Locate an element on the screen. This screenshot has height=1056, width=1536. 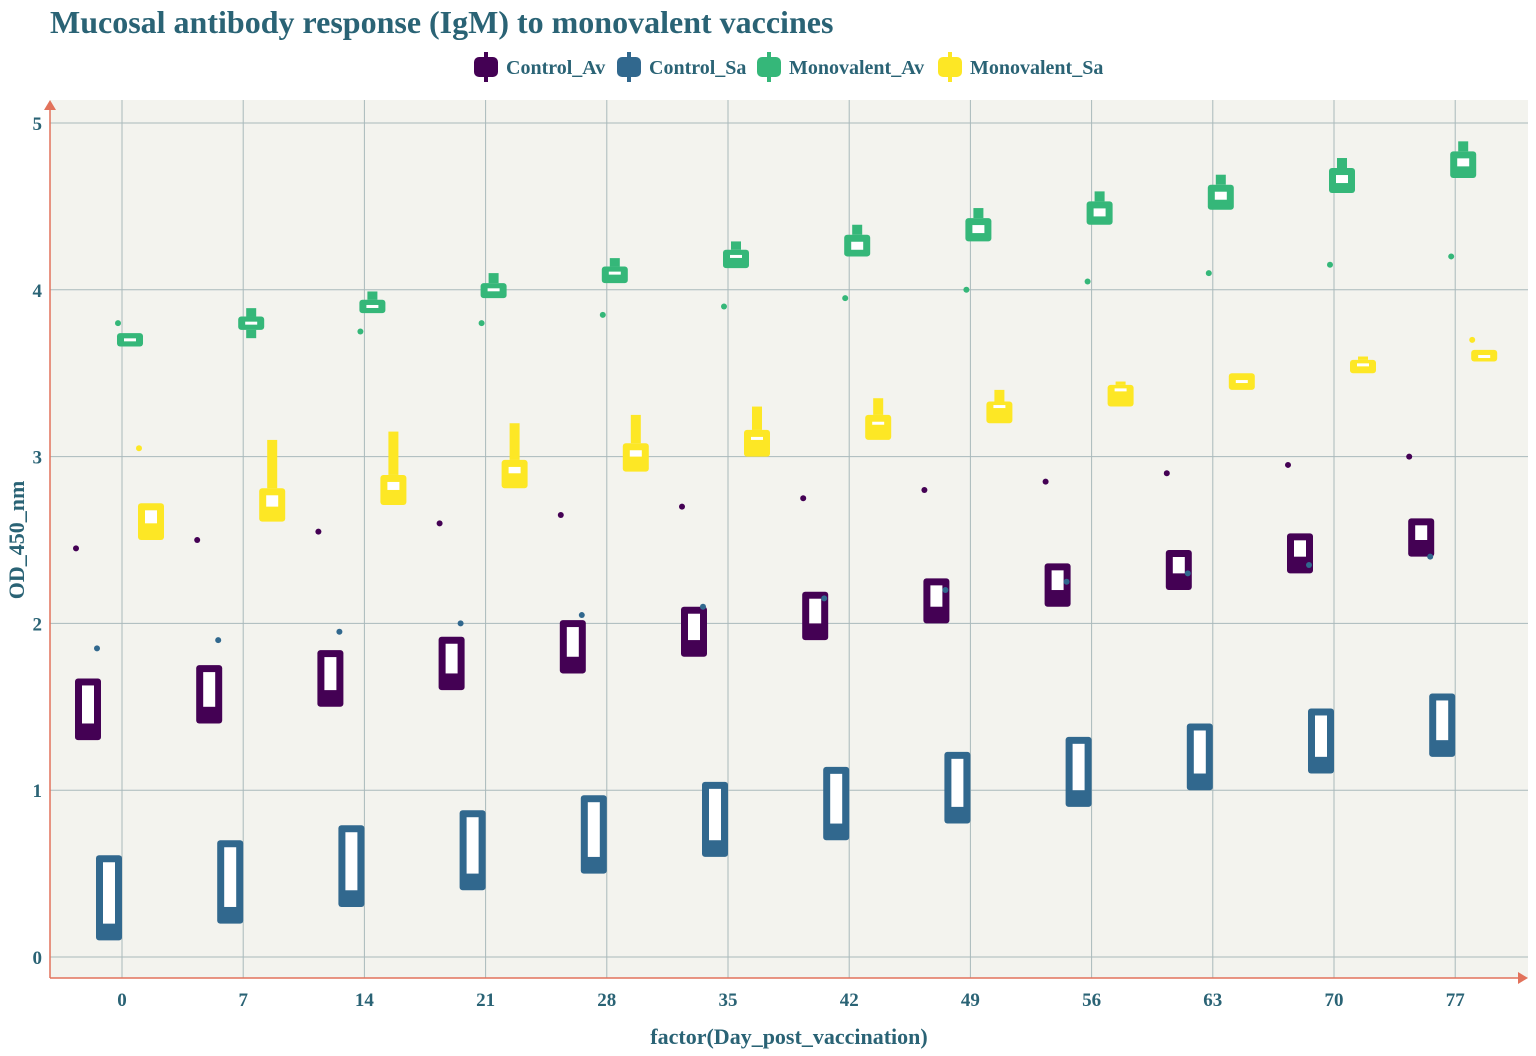
legend-item-control-sa: Control_Sa is located at coordinates (681, 67).